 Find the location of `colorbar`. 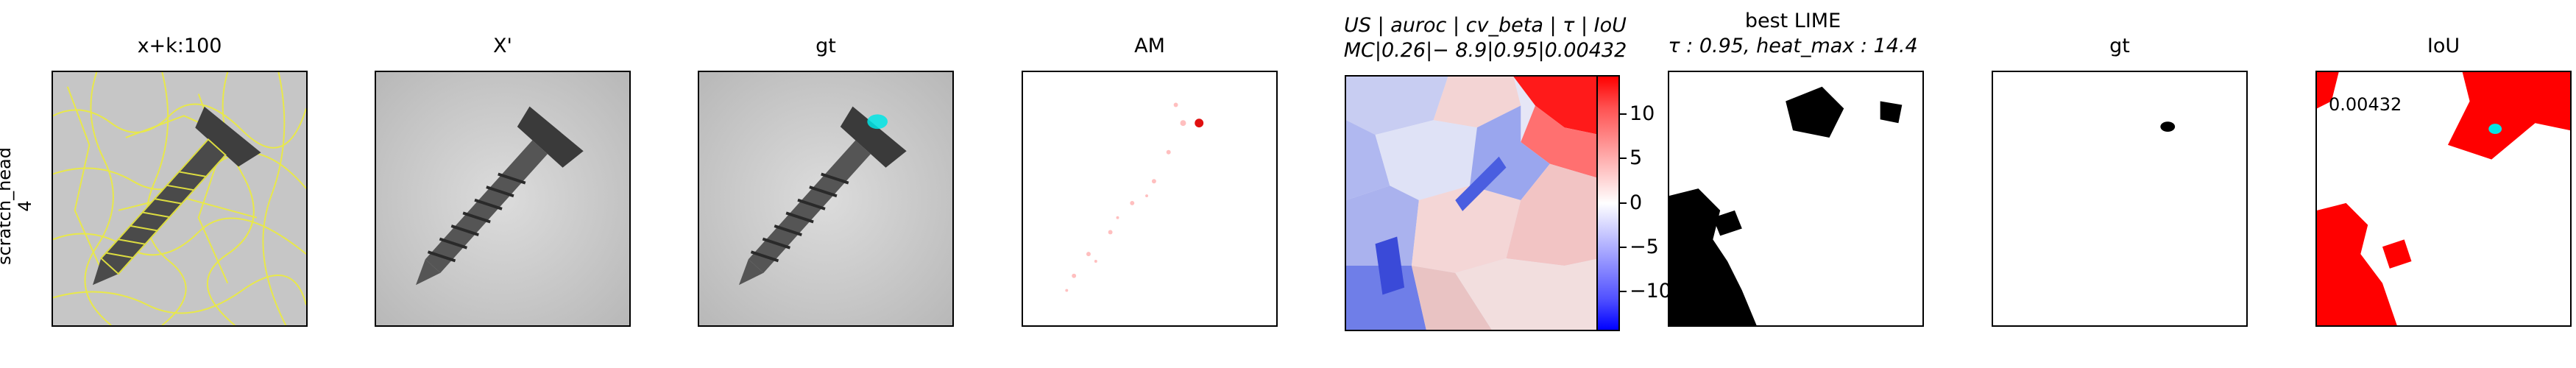

colorbar is located at coordinates (1608, 203).